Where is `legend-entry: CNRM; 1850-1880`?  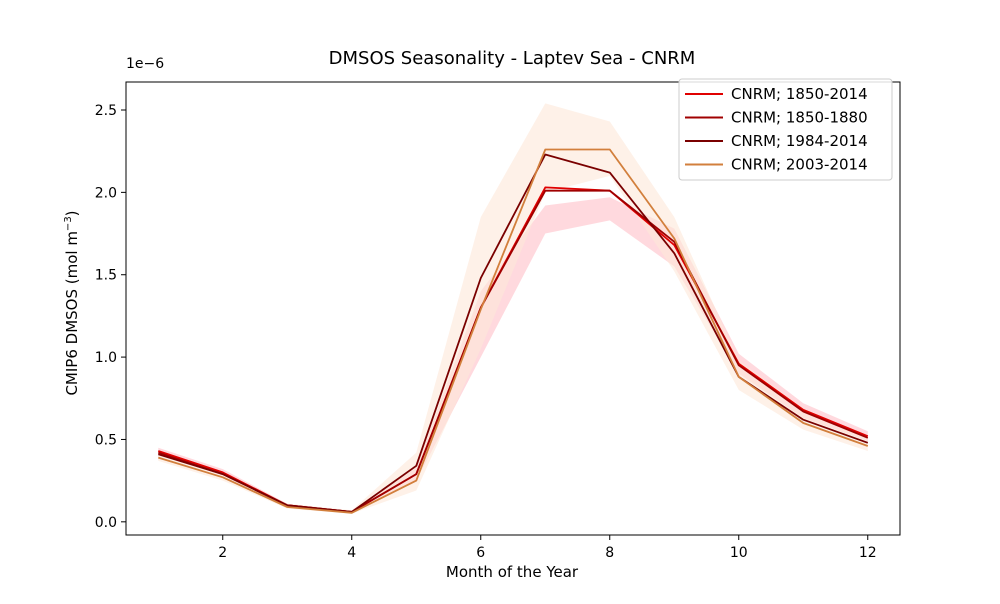 legend-entry: CNRM; 1850-1880 is located at coordinates (799, 118).